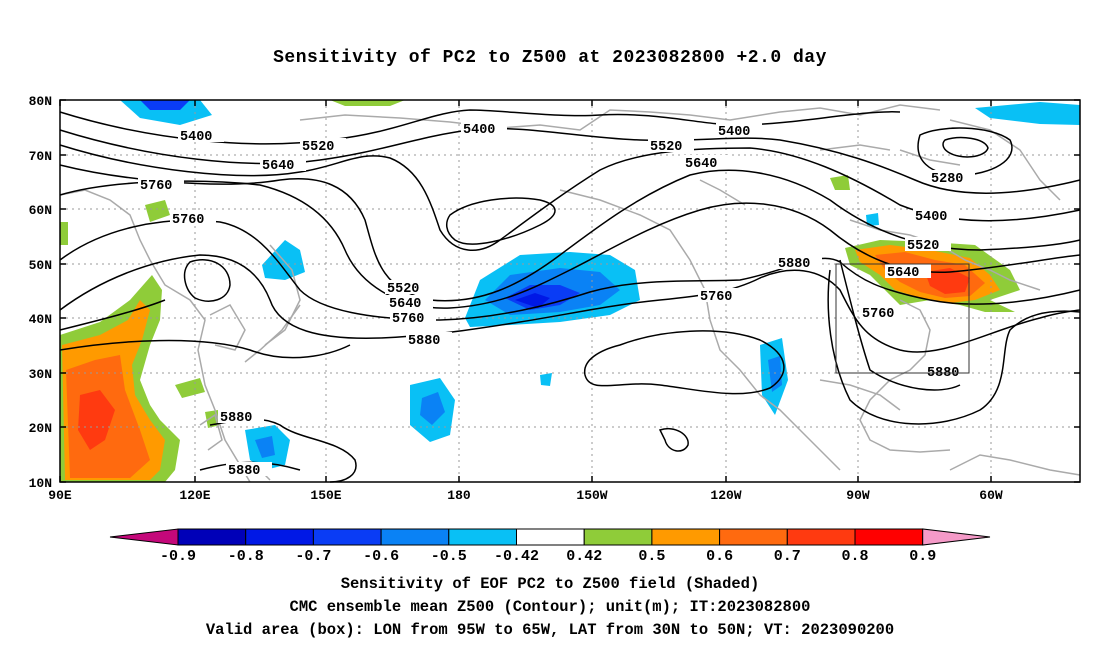  I want to click on lon-label: 150W, so click(591, 495).